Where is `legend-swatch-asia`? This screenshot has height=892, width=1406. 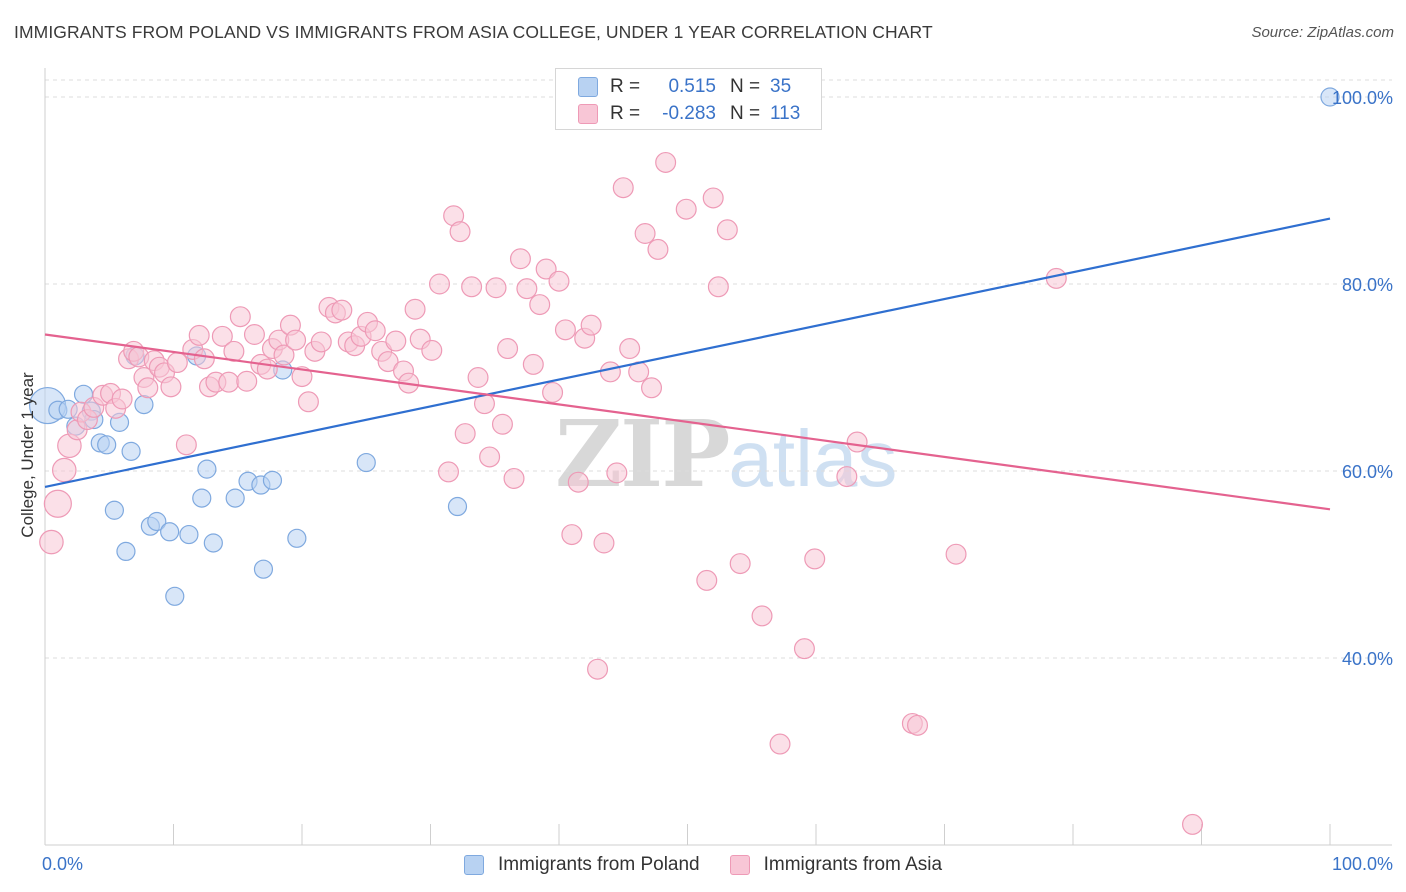
legend-swatch-asia is located at coordinates (739, 865).